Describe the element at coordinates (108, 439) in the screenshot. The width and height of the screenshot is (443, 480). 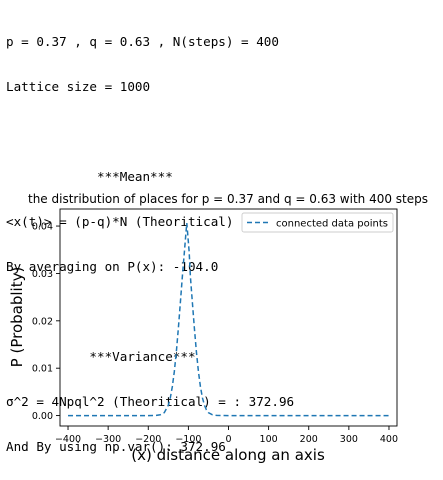
I see `x-tick-label: −300` at that location.